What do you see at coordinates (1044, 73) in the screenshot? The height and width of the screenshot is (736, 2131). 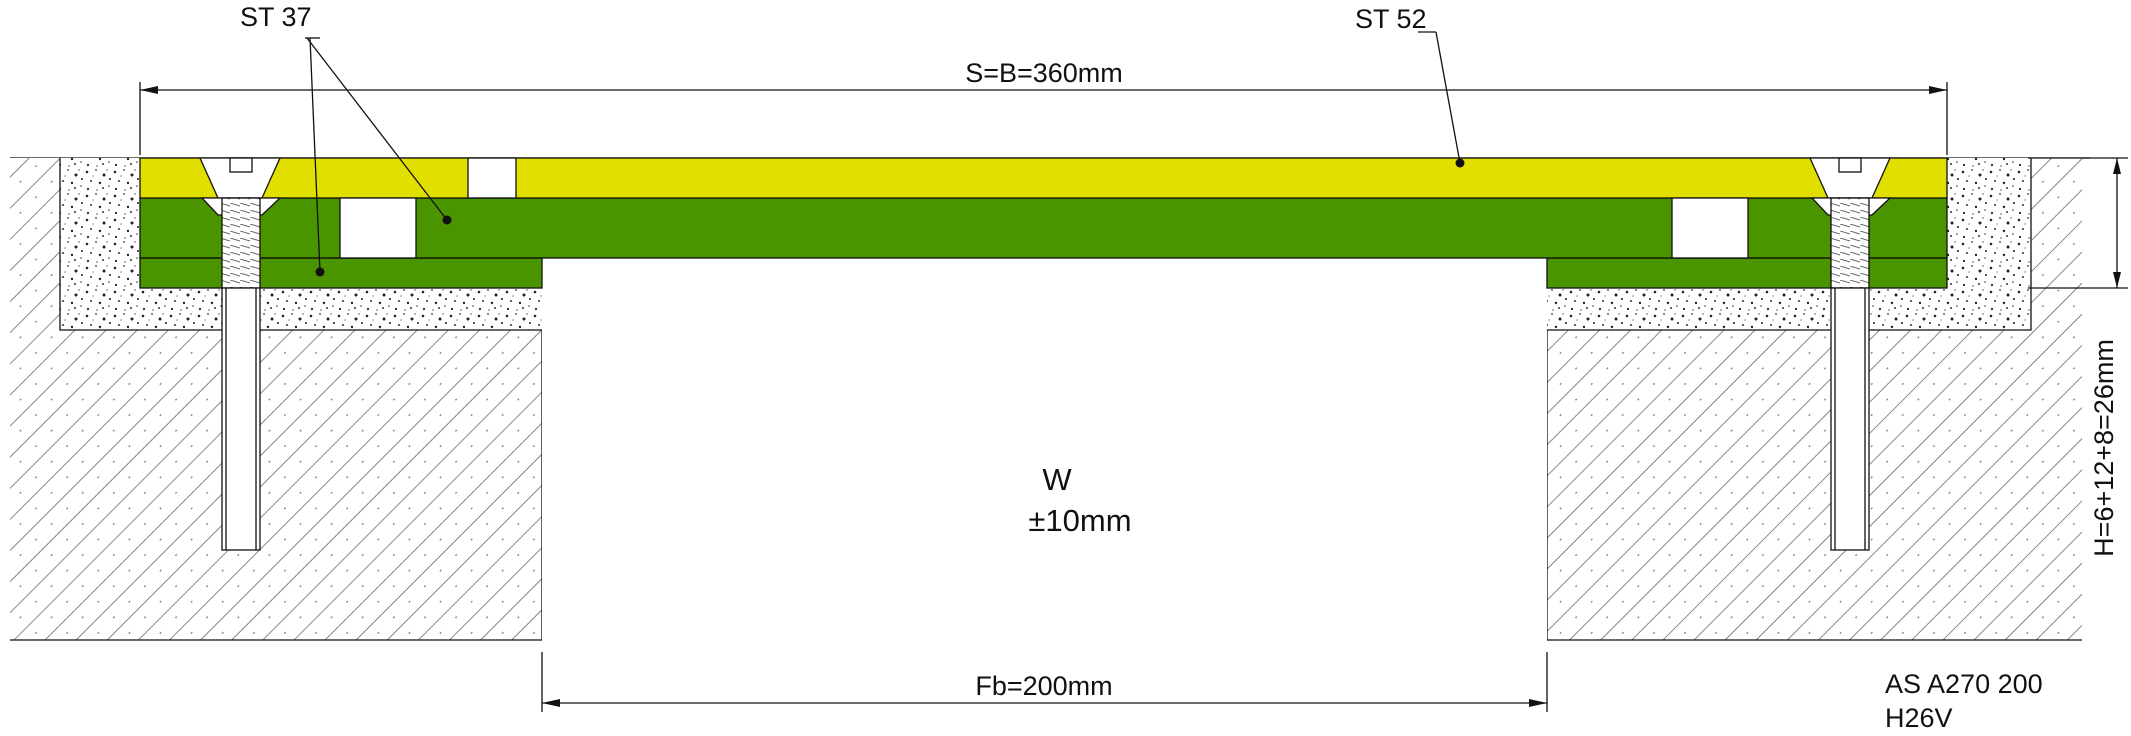 I see `width-dimension-label: S=B=360mm` at bounding box center [1044, 73].